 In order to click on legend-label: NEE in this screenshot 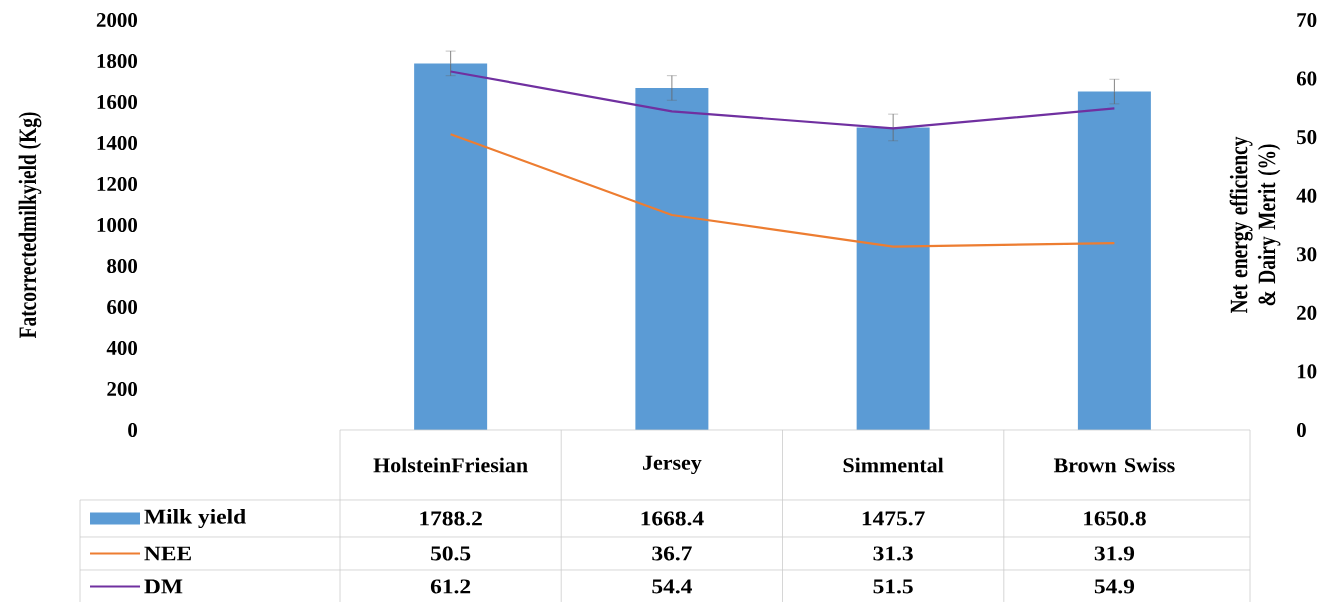, I will do `click(167, 553)`.